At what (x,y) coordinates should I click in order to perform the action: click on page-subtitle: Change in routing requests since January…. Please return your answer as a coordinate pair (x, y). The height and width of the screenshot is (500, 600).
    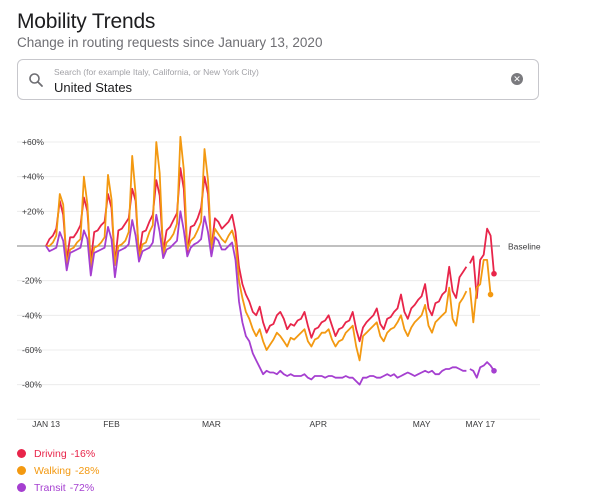
    Looking at the image, I should click on (170, 42).